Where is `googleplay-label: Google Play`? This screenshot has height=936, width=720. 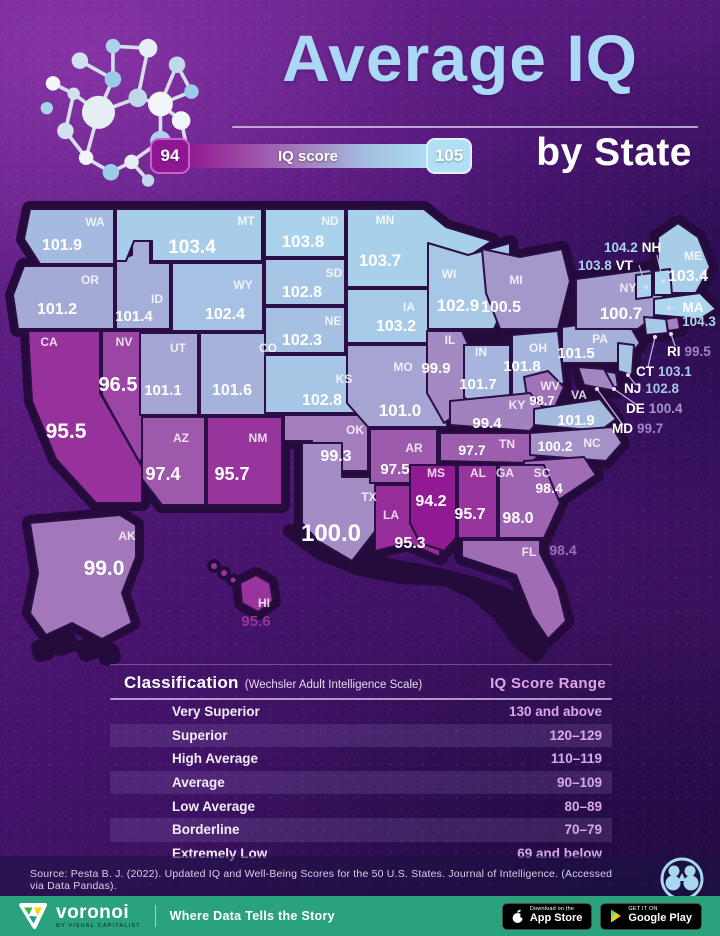 googleplay-label: Google Play is located at coordinates (660, 918).